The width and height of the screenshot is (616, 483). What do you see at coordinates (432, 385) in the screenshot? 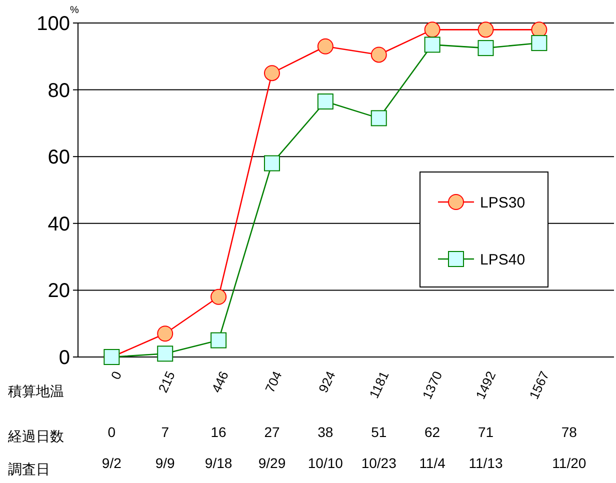
I see `x-tick-label: 1370` at bounding box center [432, 385].